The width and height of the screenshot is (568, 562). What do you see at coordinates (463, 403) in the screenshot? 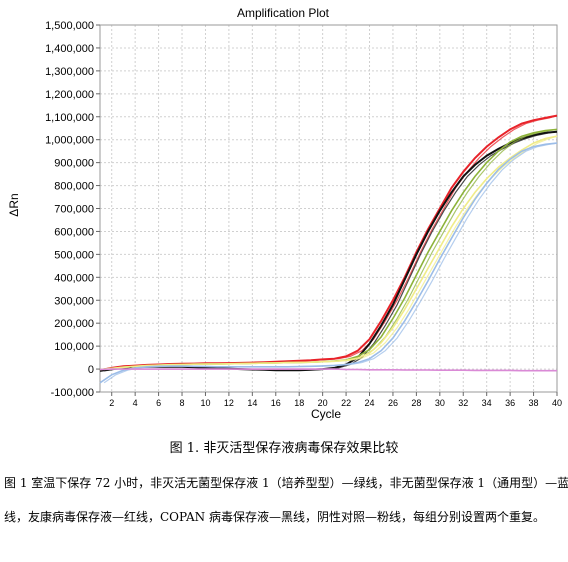
I see `x-tick-label: 32` at bounding box center [463, 403].